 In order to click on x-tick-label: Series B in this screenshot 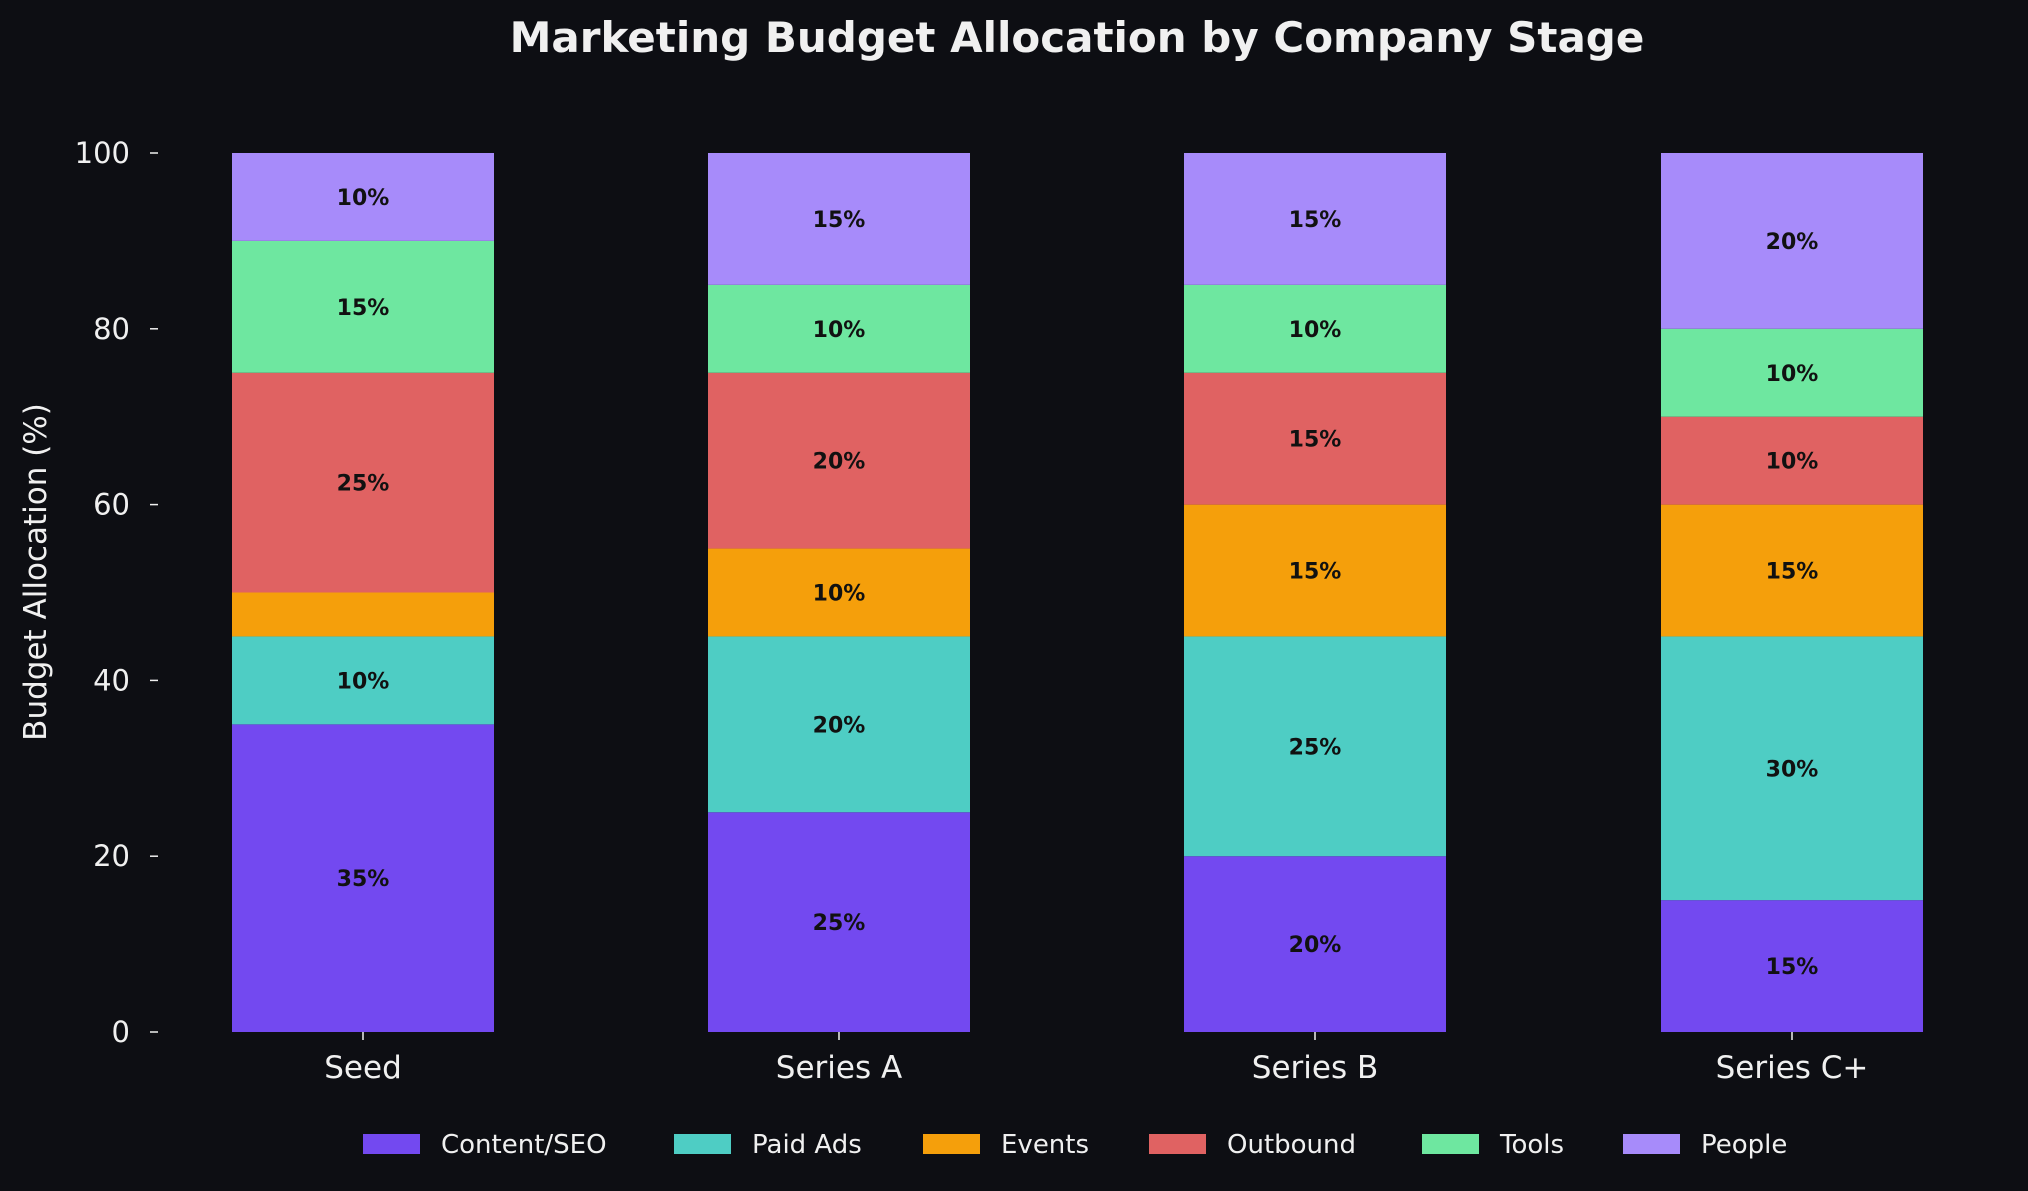, I will do `click(1315, 1068)`.